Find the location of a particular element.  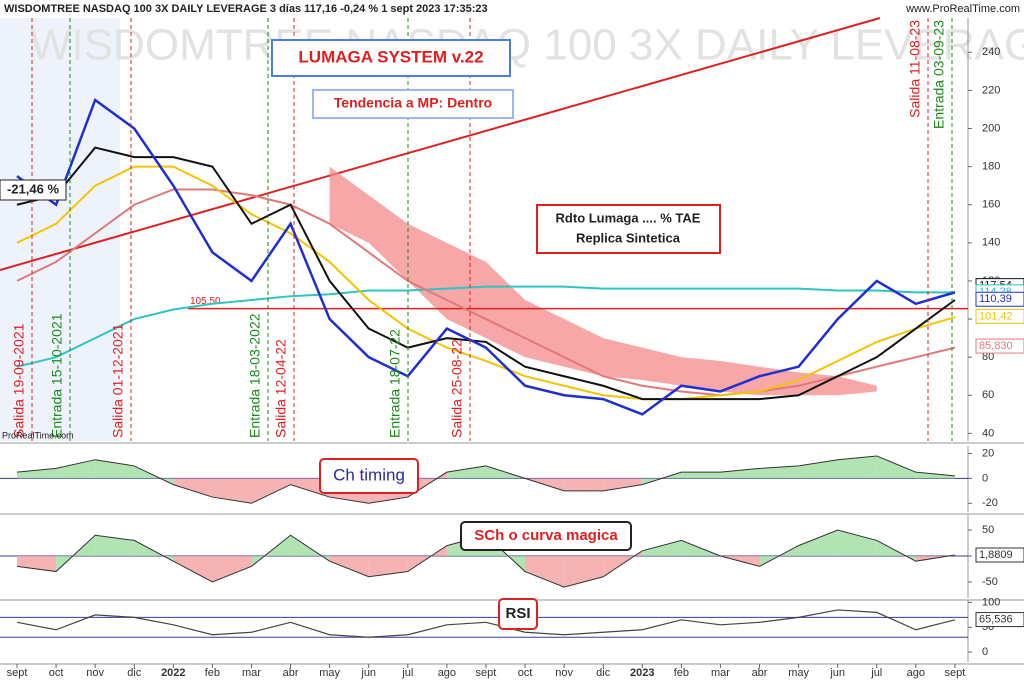

x-tick-label: 2023 is located at coordinates (642, 673).